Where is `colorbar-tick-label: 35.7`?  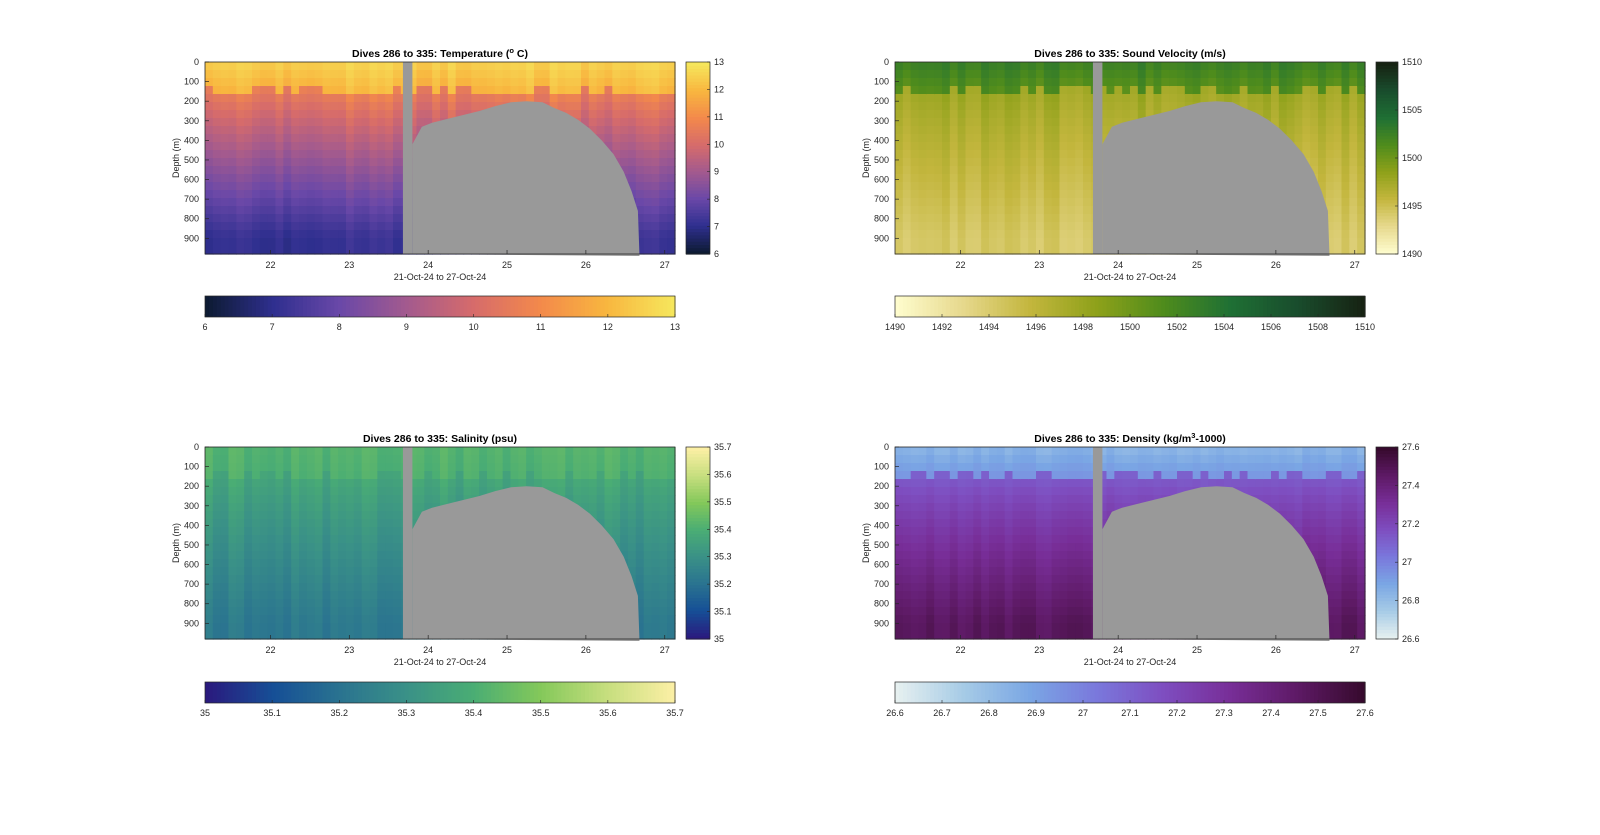 colorbar-tick-label: 35.7 is located at coordinates (723, 447).